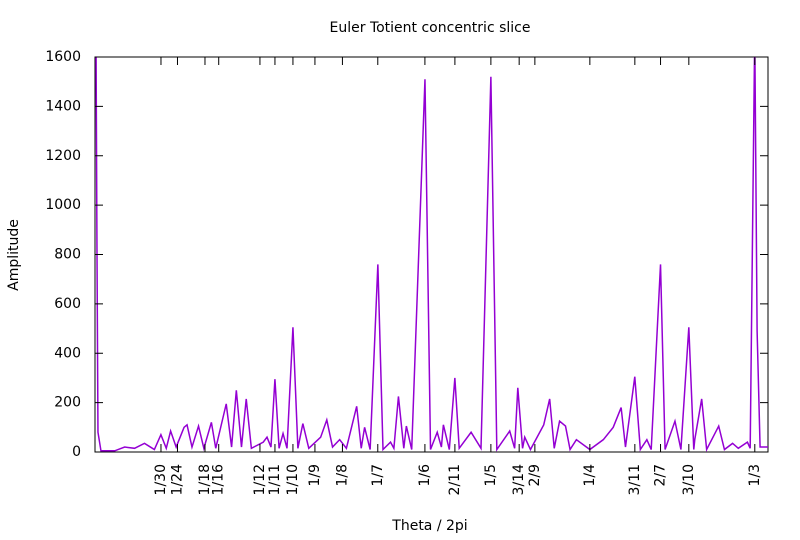 Image resolution: width=800 pixels, height=540 pixels. What do you see at coordinates (378, 475) in the screenshot?
I see `x-tick-label: 1/7` at bounding box center [378, 475].